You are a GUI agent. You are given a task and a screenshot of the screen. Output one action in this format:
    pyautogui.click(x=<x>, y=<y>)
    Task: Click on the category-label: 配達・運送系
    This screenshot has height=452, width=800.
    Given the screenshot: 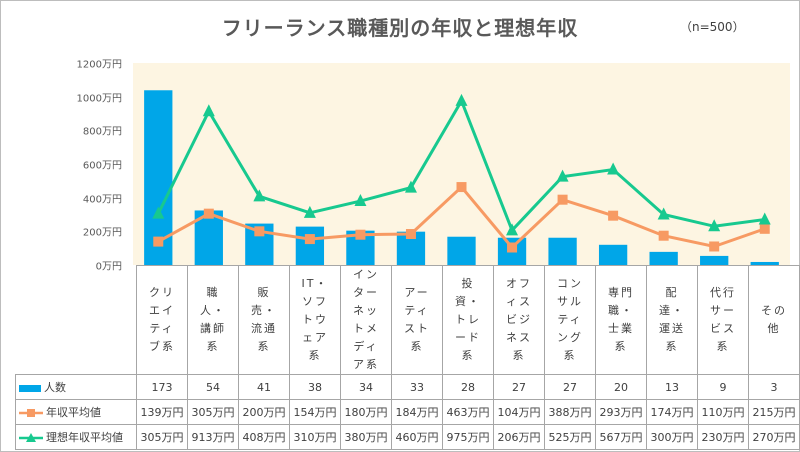 What is the action you would take?
    pyautogui.click(x=672, y=320)
    